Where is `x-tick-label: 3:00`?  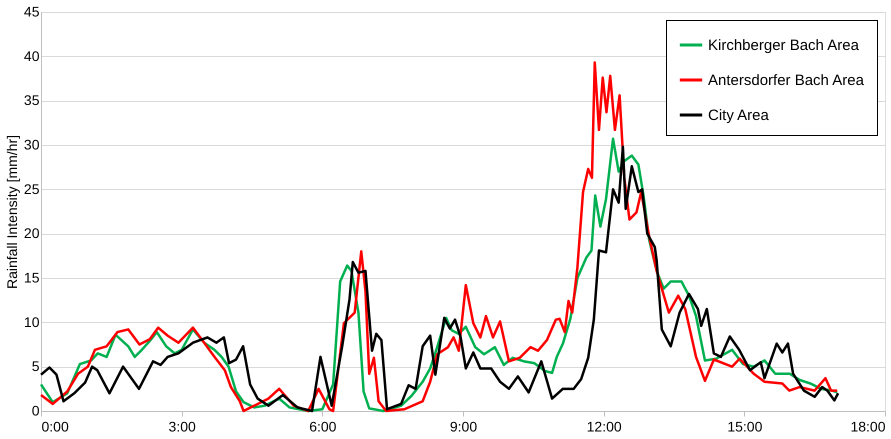
x-tick-label: 3:00 is located at coordinates (182, 426).